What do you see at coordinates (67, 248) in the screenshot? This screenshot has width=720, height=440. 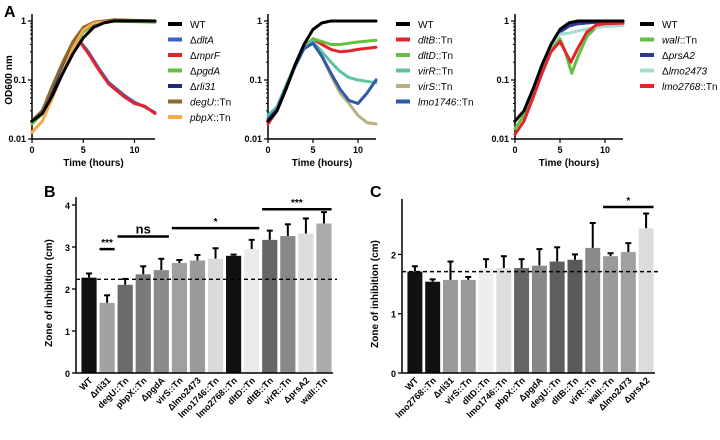 I see `y-tick-label: 3` at bounding box center [67, 248].